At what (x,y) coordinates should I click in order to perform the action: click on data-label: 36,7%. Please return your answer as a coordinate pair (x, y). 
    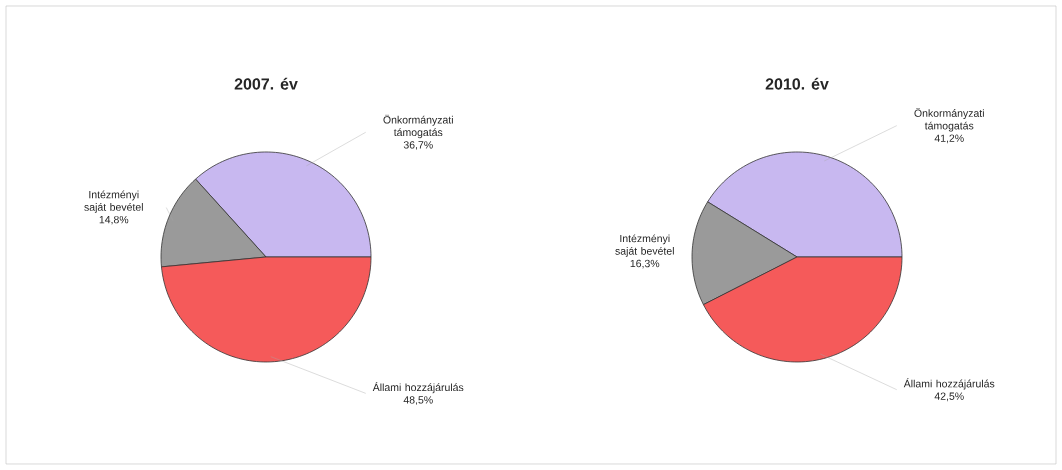
    Looking at the image, I should click on (418, 145).